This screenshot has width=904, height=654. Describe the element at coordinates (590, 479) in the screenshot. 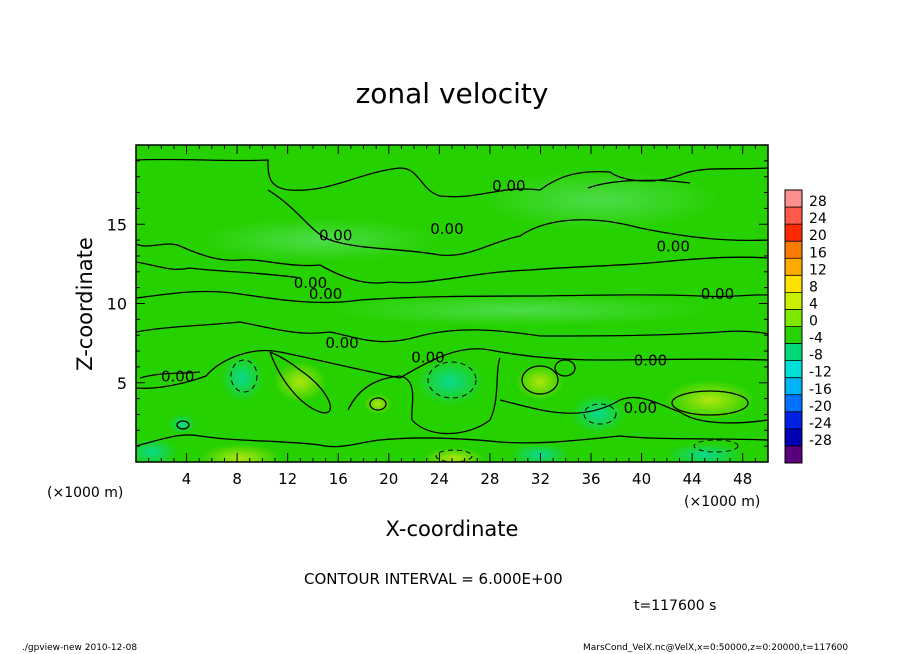

I see `x-tick-label: 36` at that location.